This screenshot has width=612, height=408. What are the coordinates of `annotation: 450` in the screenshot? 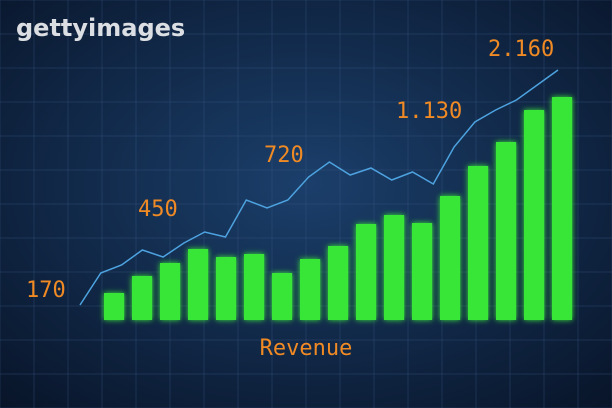 It's located at (158, 209).